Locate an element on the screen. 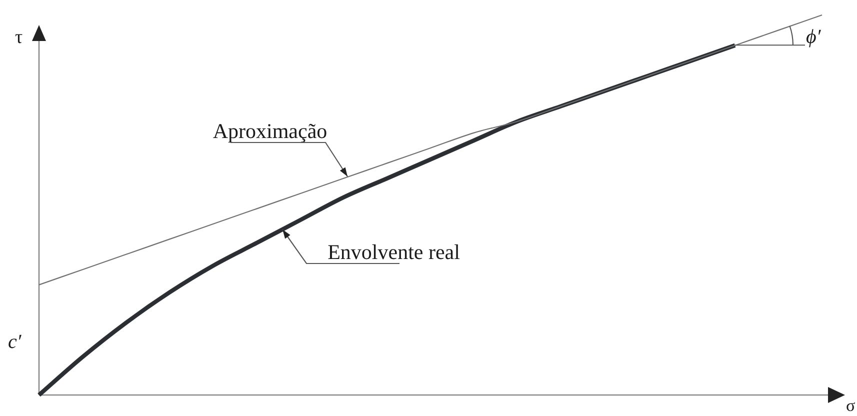  x-axis-title: σ is located at coordinates (851, 405).